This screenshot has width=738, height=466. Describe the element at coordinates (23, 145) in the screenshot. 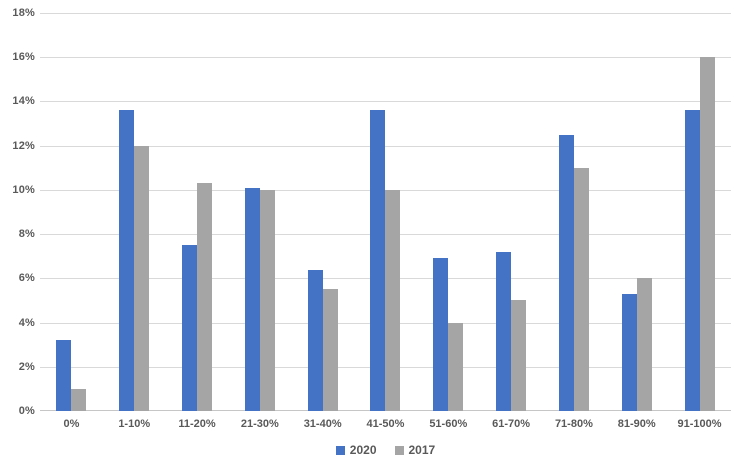

I see `y-tick-label: 12%` at that location.